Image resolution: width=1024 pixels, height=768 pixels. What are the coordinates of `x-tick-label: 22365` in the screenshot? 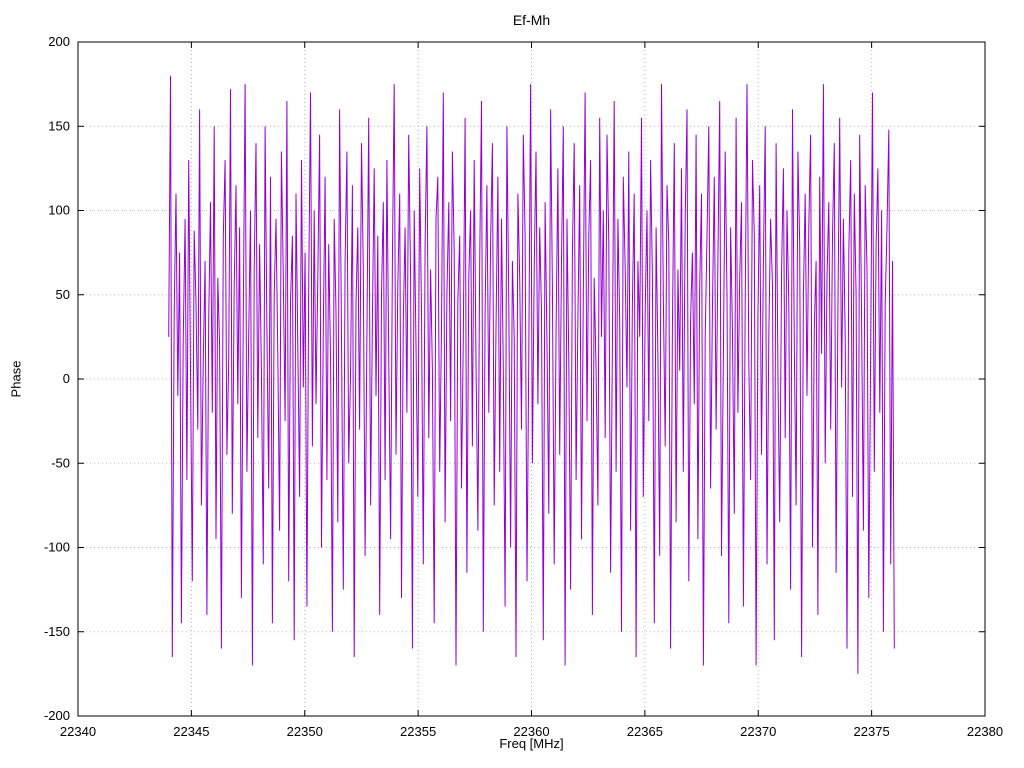 It's located at (645, 731).